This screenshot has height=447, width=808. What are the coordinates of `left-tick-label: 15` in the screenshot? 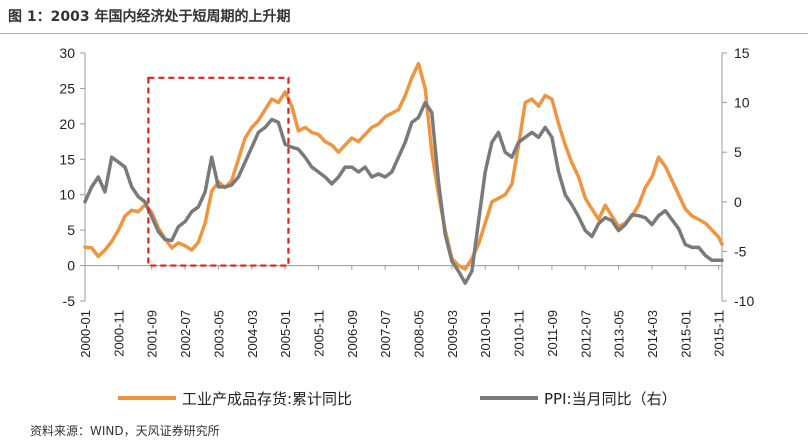 It's located at (67, 159).